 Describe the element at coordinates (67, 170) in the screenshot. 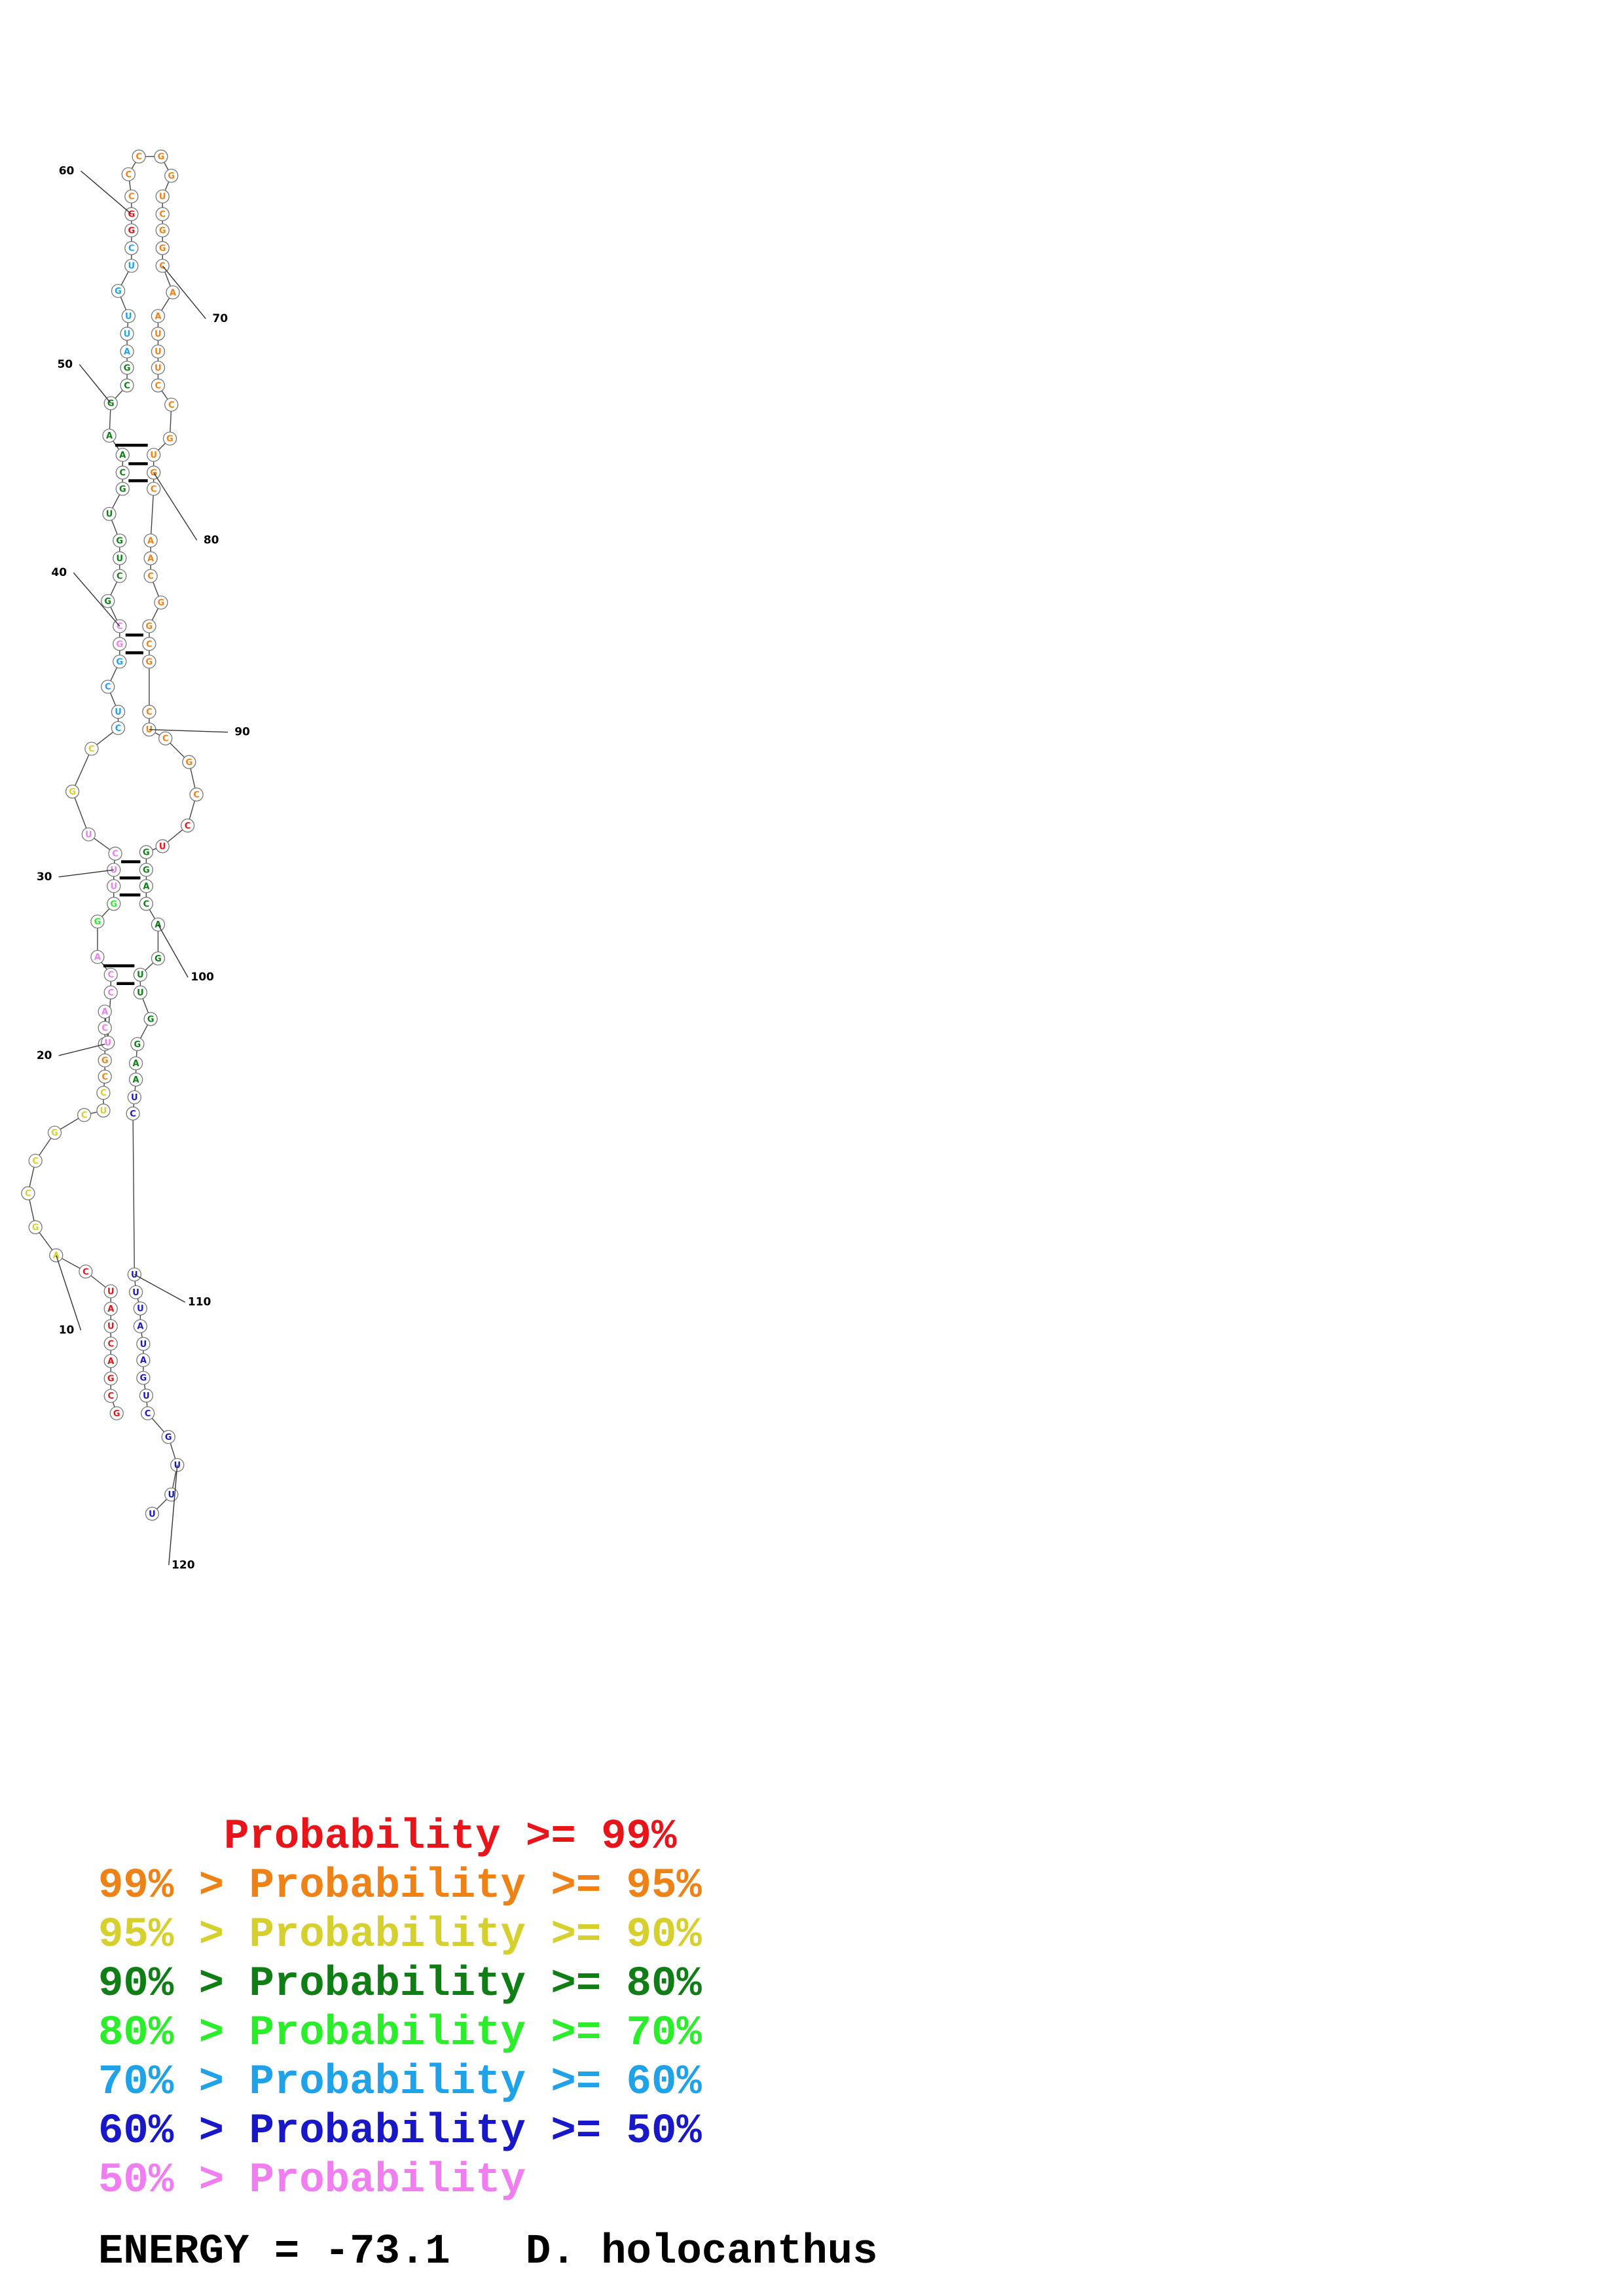

I see `position-label: 60` at that location.